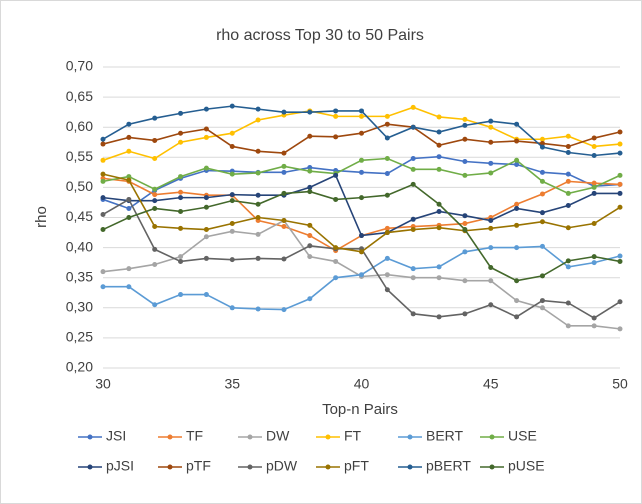 The height and width of the screenshot is (504, 642). I want to click on x-tick-label: 50, so click(620, 384).